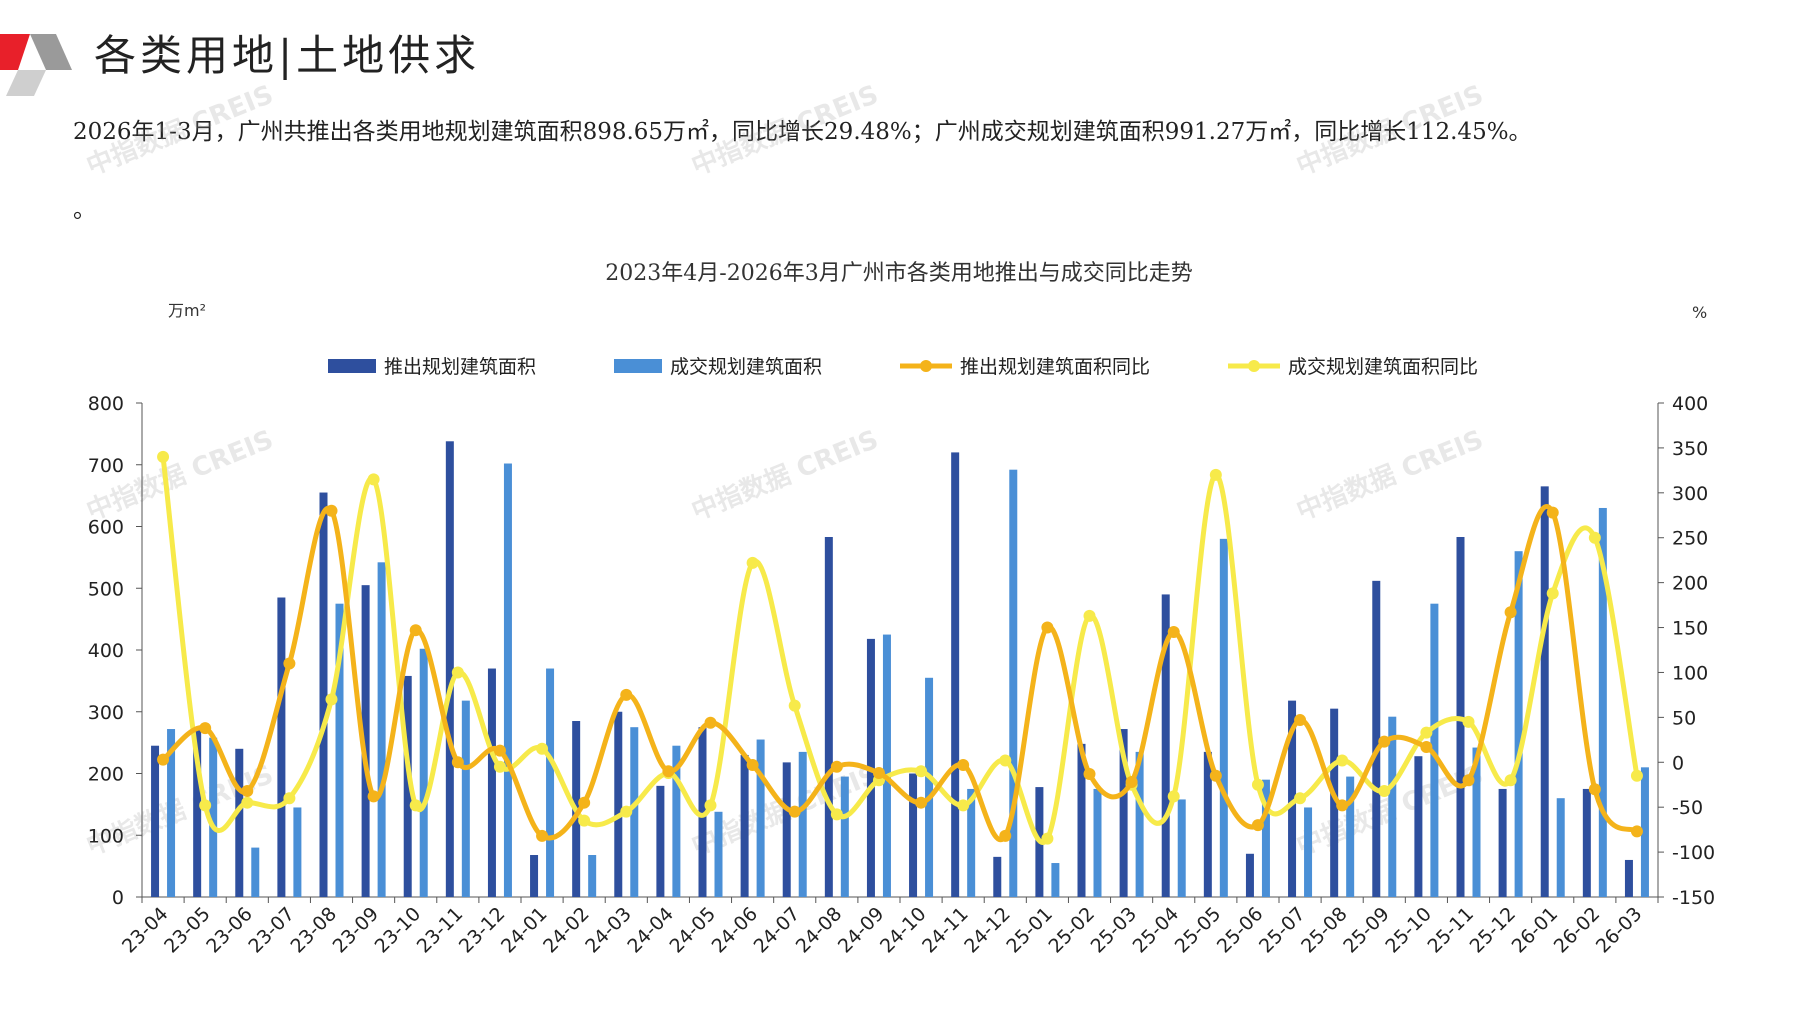 The width and height of the screenshot is (1797, 1010). Describe the element at coordinates (638, 366) in the screenshot. I see `legend-swatch` at that location.